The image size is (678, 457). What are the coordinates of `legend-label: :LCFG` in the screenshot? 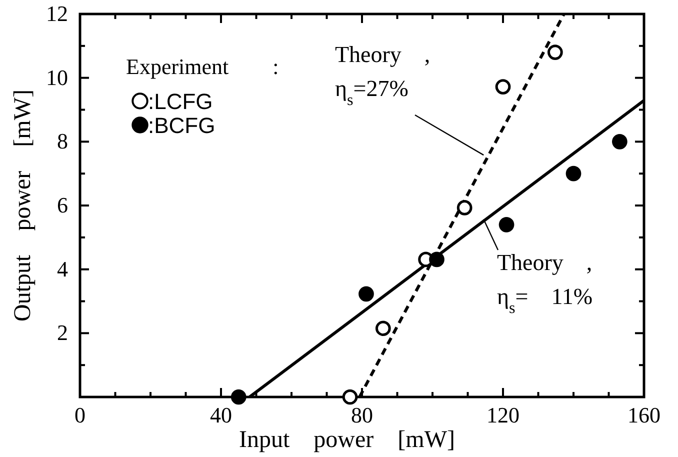 It's located at (180, 101).